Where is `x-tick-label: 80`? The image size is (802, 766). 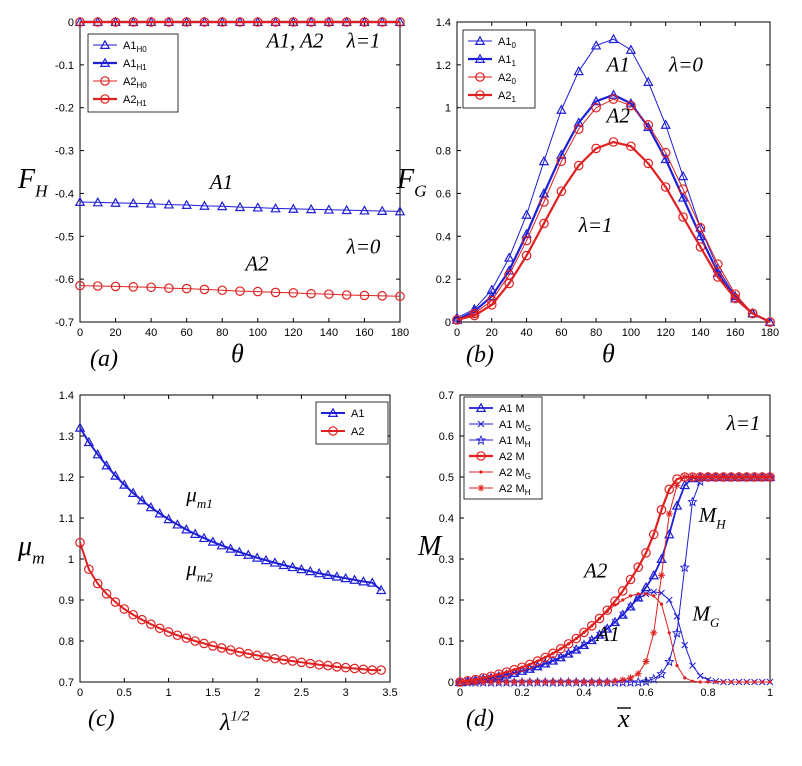 x-tick-label: 80 is located at coordinates (596, 333).